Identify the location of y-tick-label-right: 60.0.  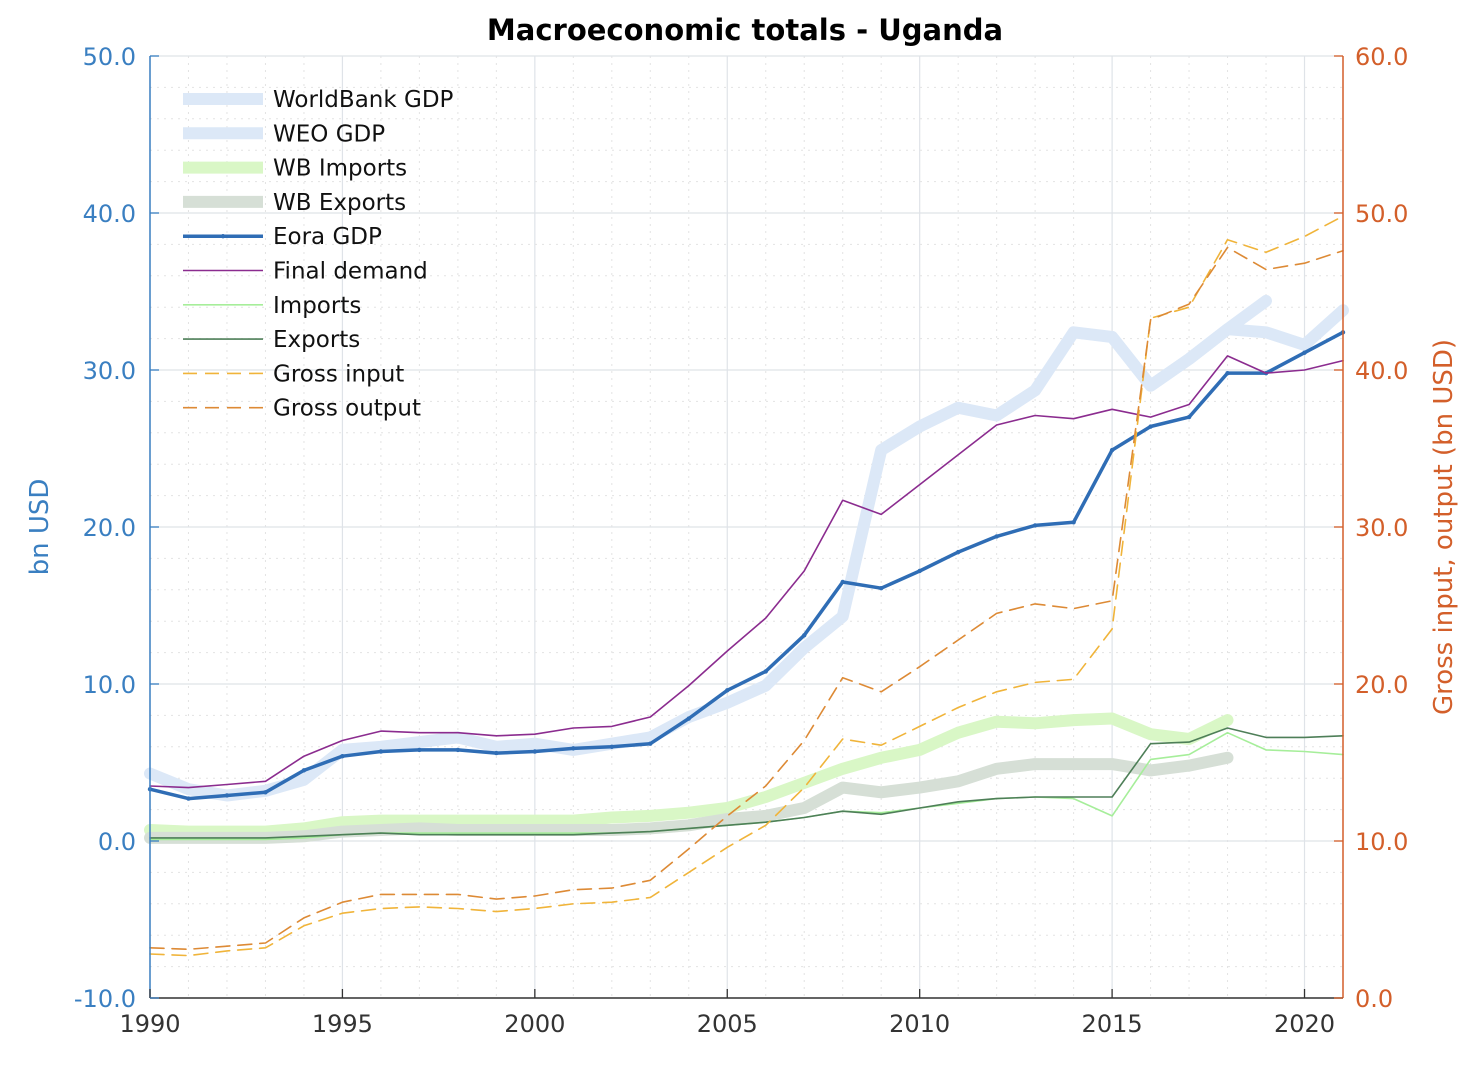
(1381, 57).